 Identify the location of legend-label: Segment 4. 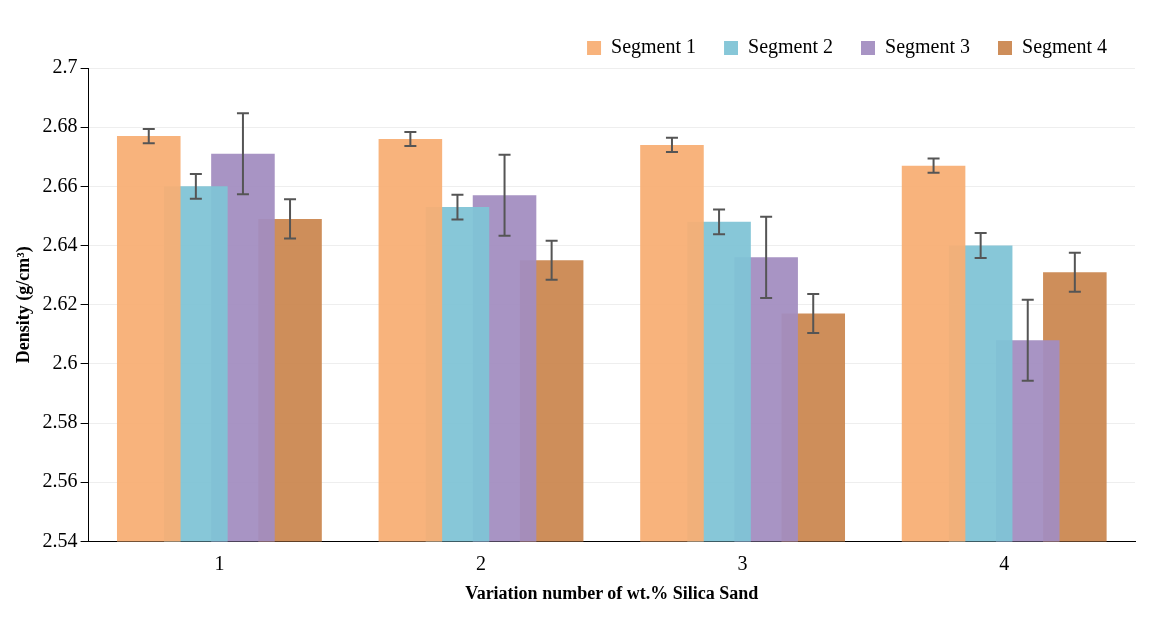
(1065, 47).